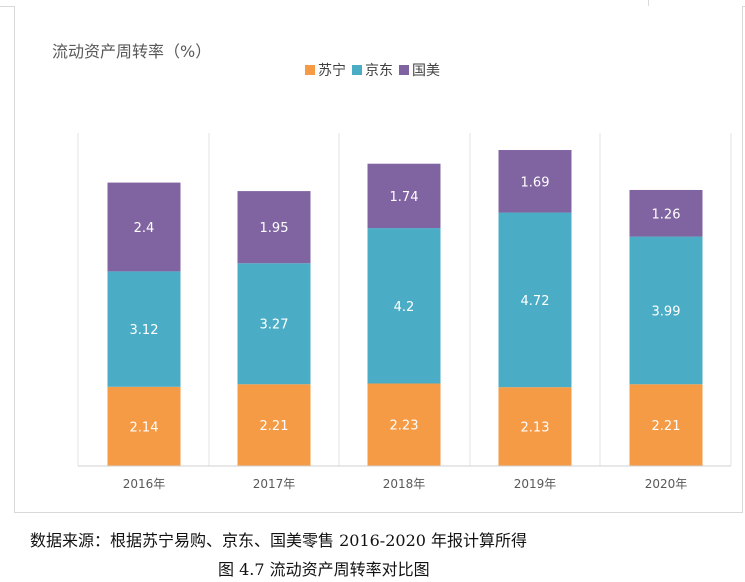 This screenshot has width=745, height=582. I want to click on data-label-gome-4: 1.26, so click(666, 214).